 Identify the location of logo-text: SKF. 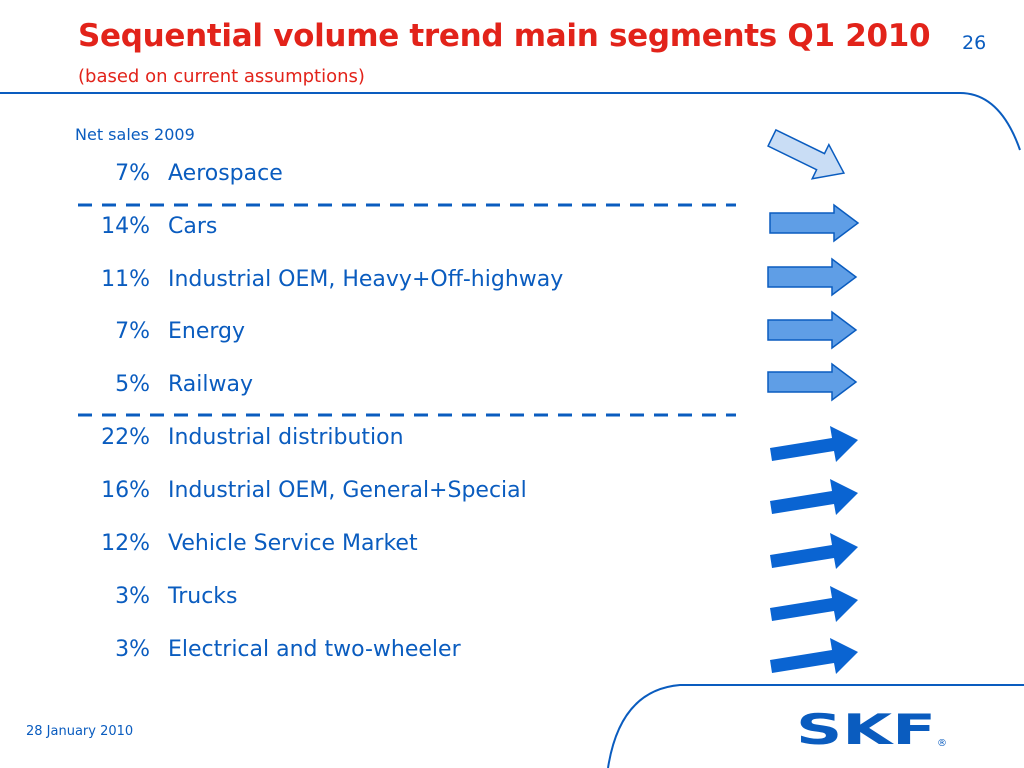
(866, 730).